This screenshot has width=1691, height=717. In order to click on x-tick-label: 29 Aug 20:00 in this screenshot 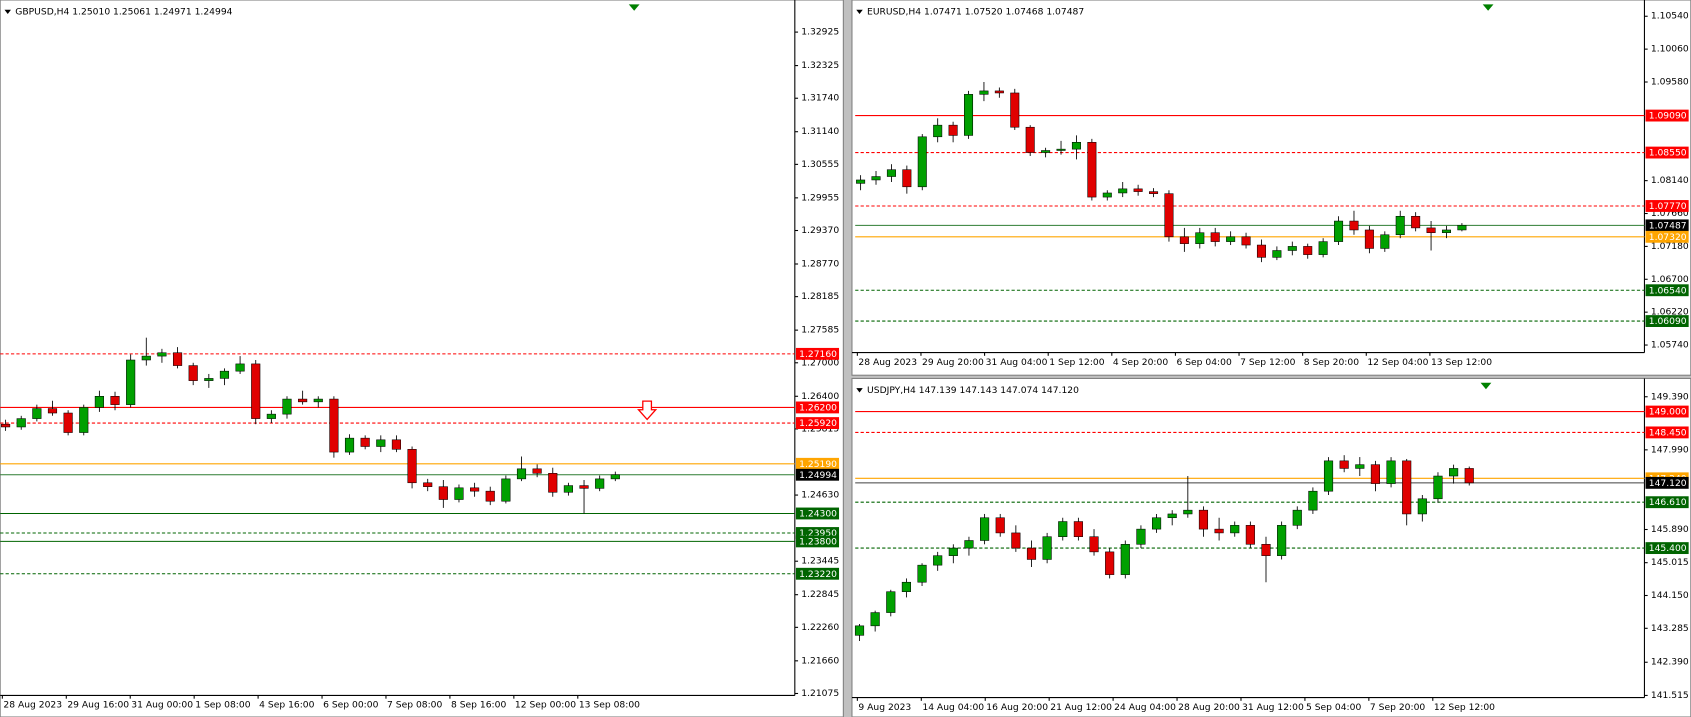, I will do `click(953, 362)`.